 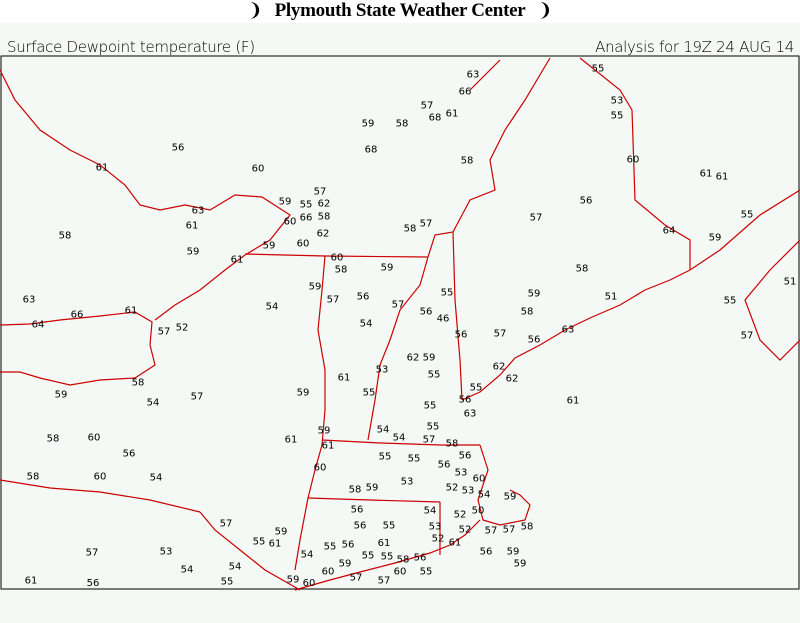 I want to click on analysis-time-label: Analysis for 19Z 24 AUG 14, so click(x=694, y=47).